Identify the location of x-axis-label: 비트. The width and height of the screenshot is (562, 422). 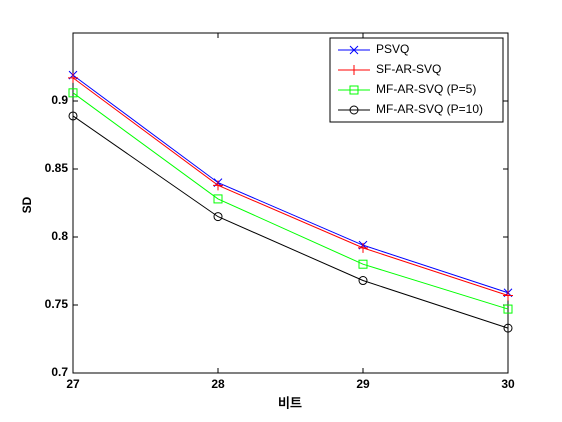
(290, 402).